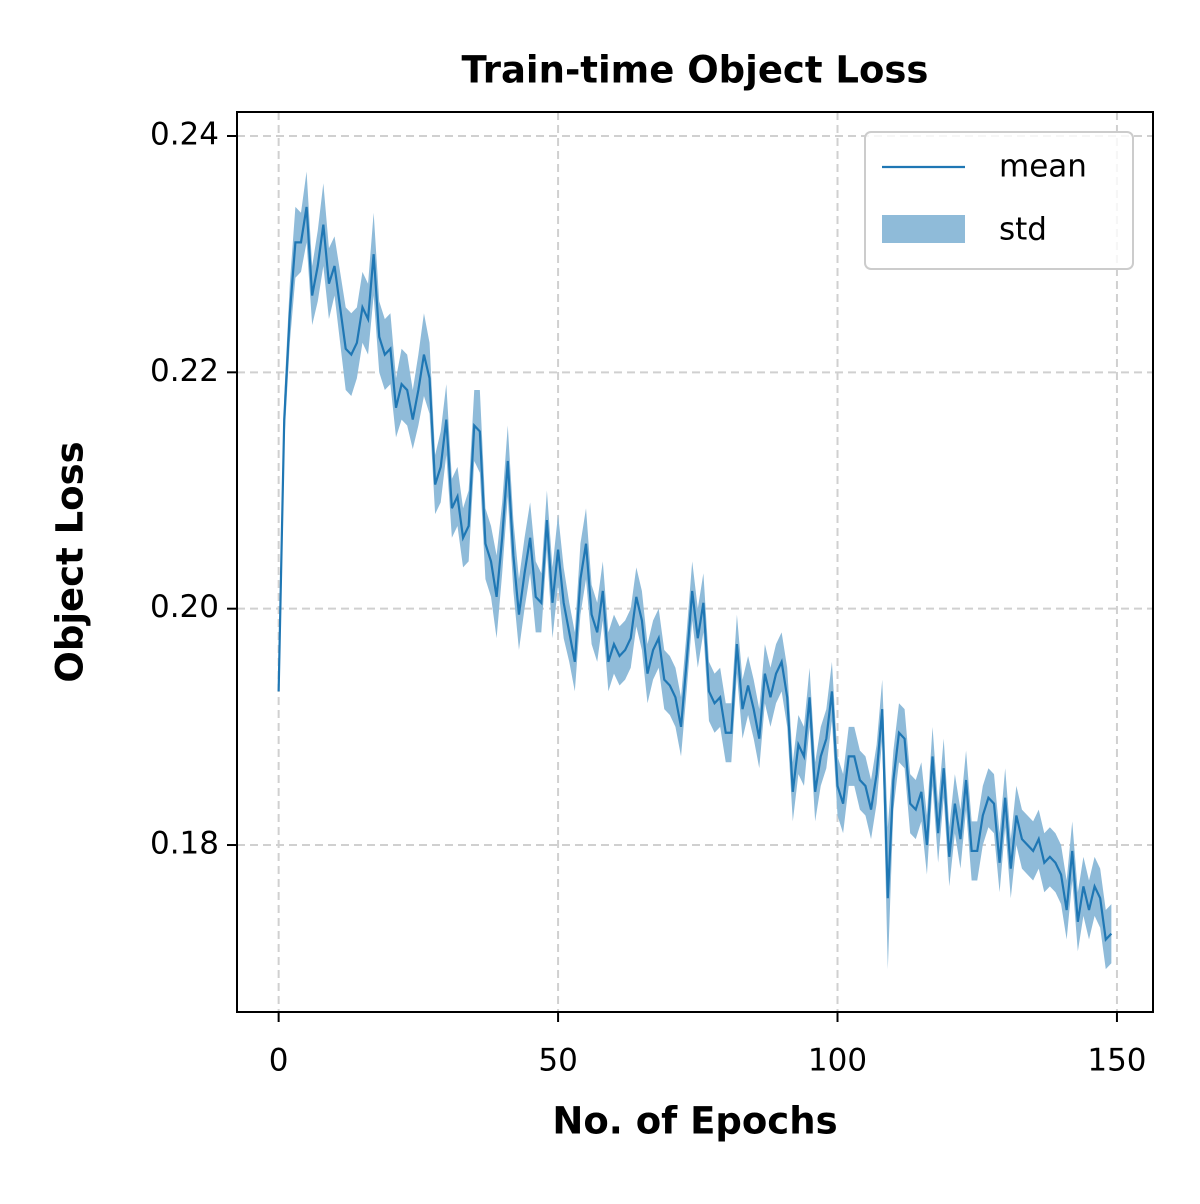 Image resolution: width=1200 pixels, height=1204 pixels. What do you see at coordinates (837, 1061) in the screenshot?
I see `x-tick-label: 100` at bounding box center [837, 1061].